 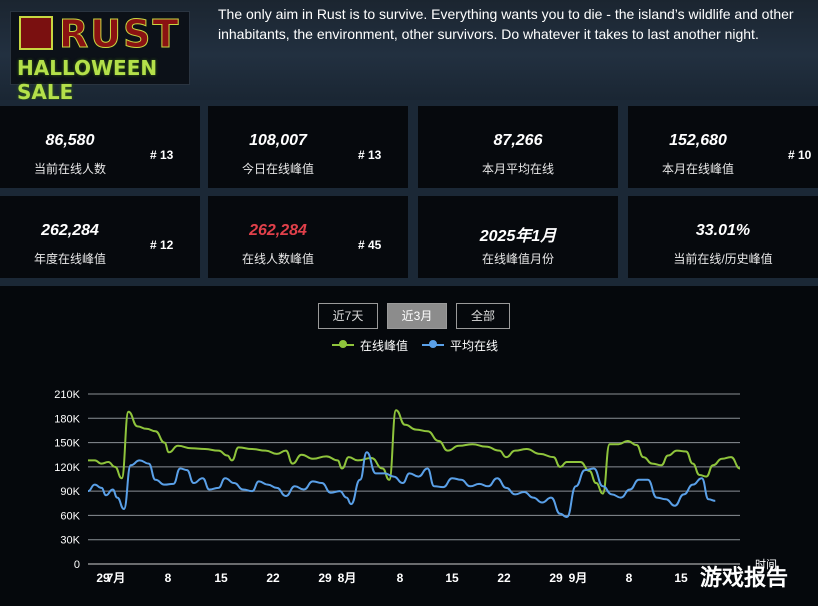 I want to click on x-axis-label: 时间, so click(x=766, y=564).